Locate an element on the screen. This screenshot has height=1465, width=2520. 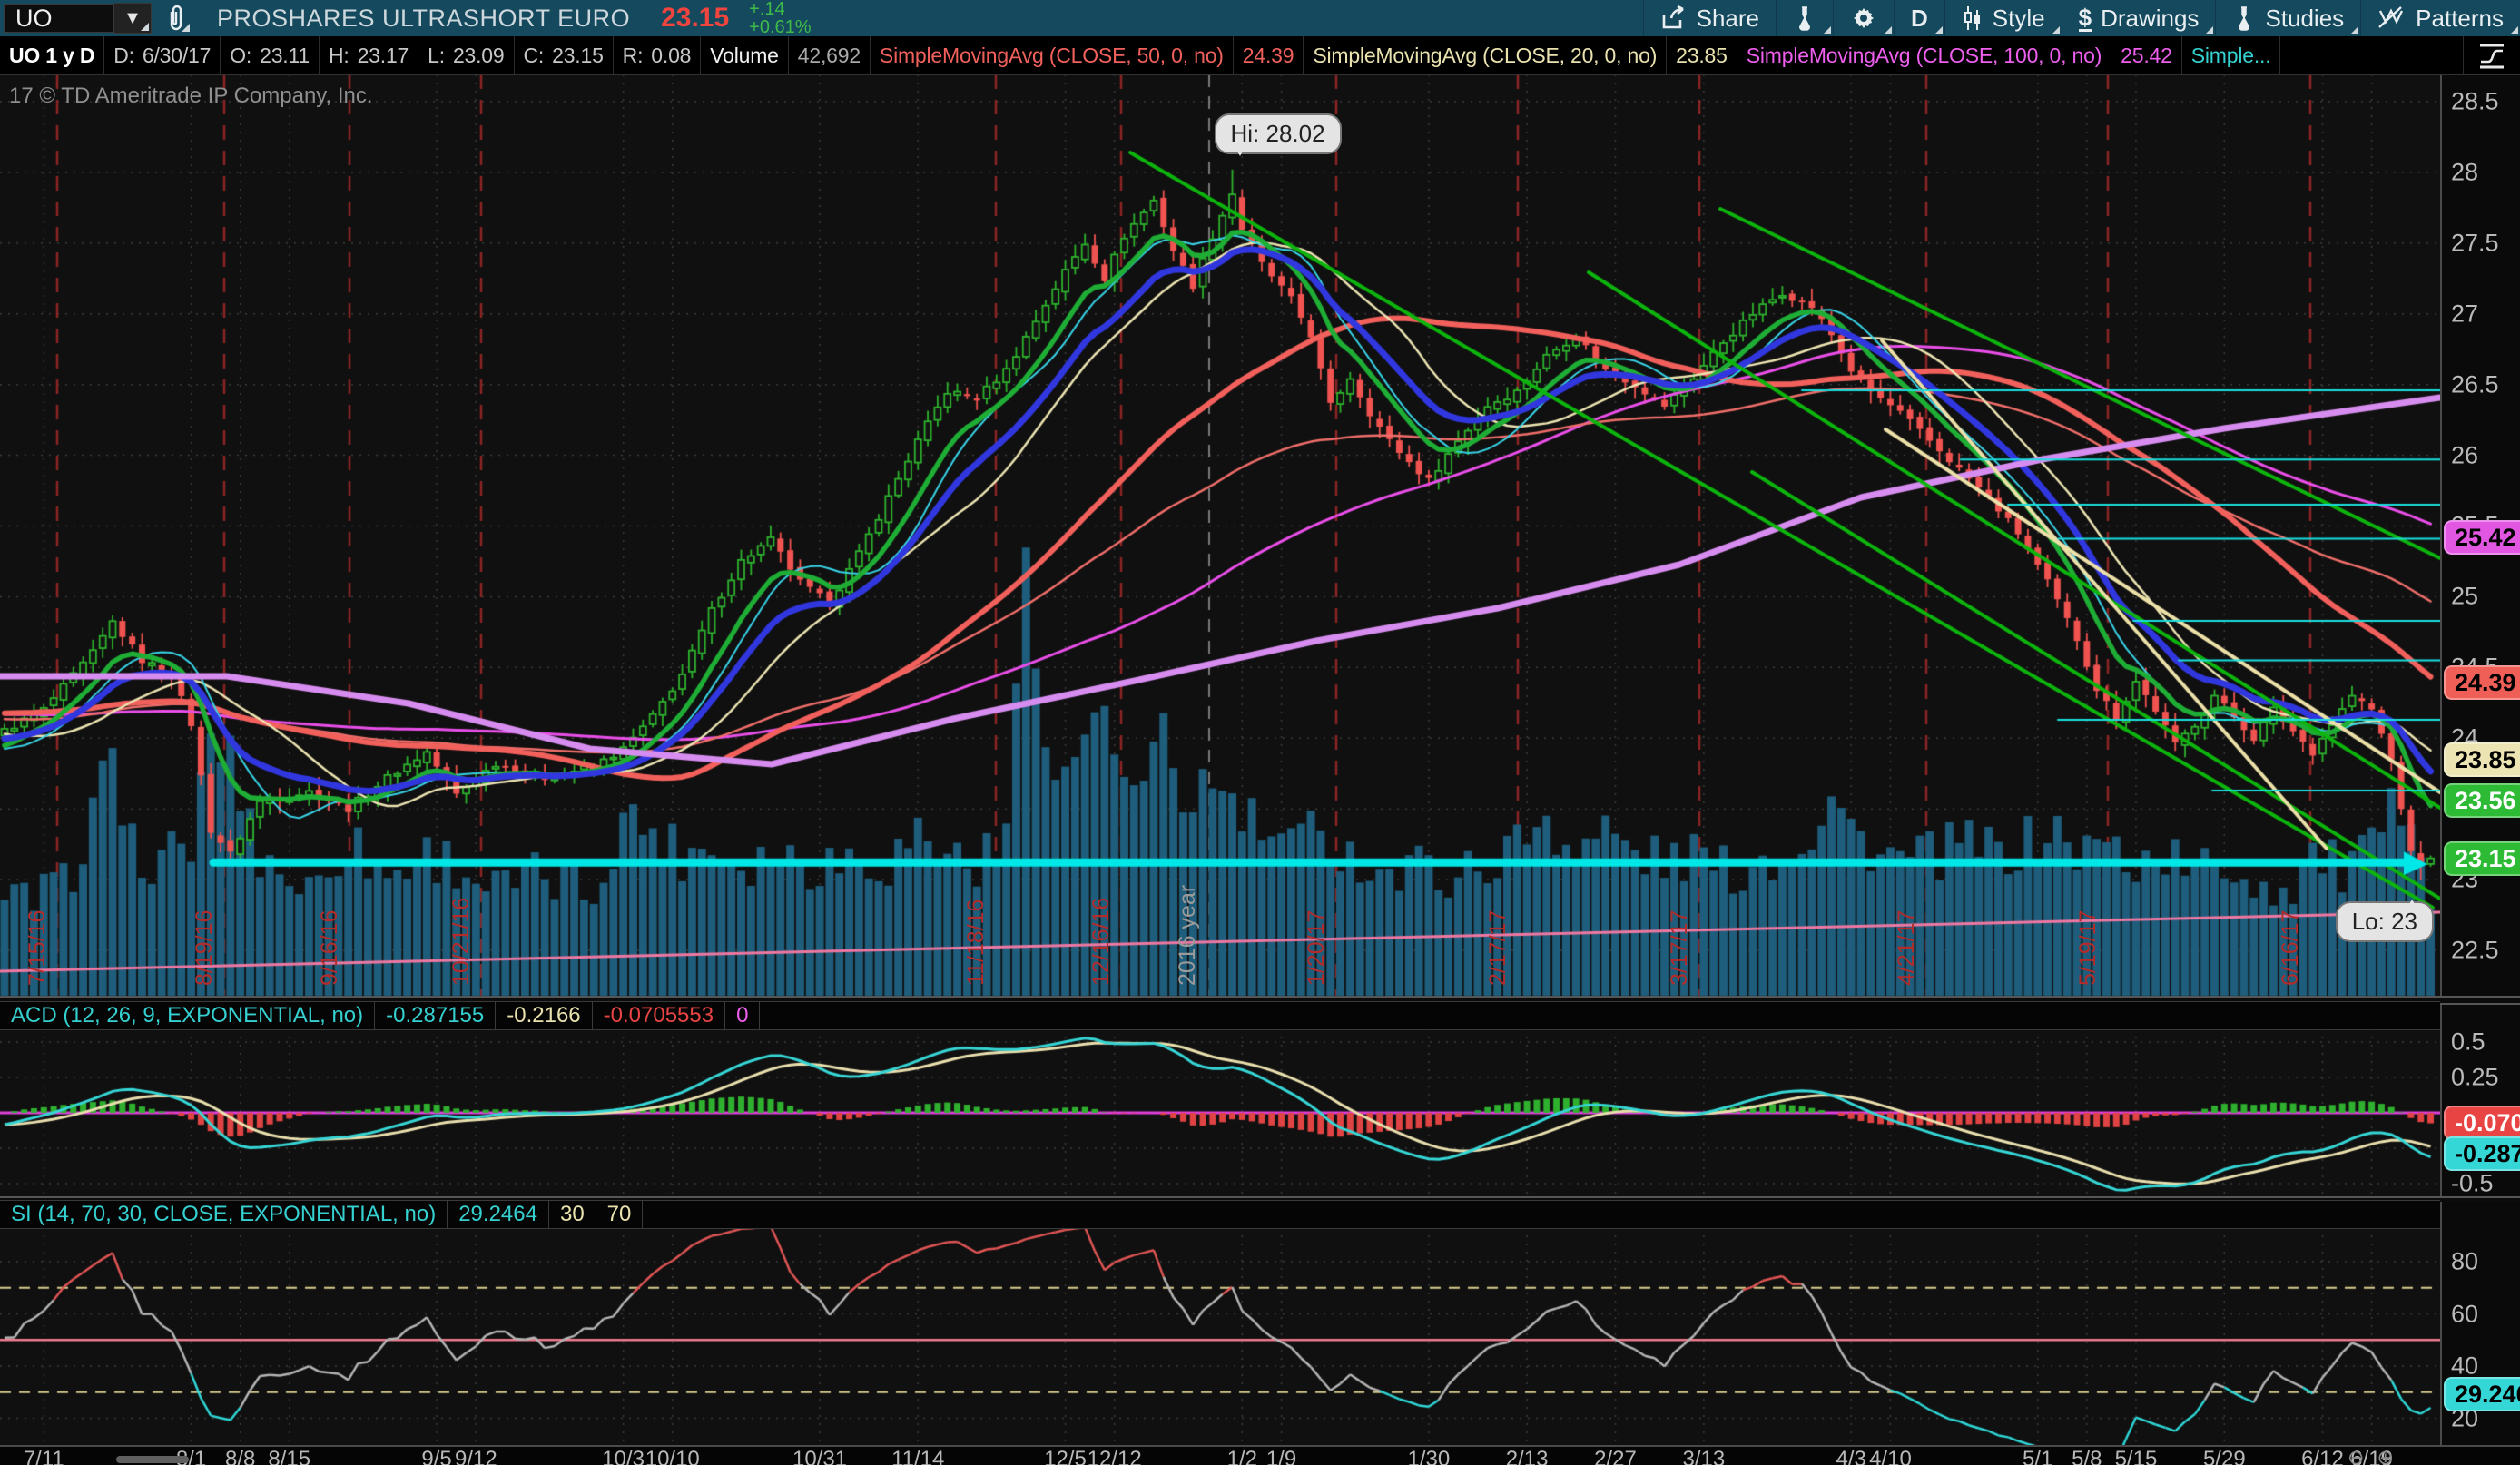
settings-button is located at coordinates (1864, 18).